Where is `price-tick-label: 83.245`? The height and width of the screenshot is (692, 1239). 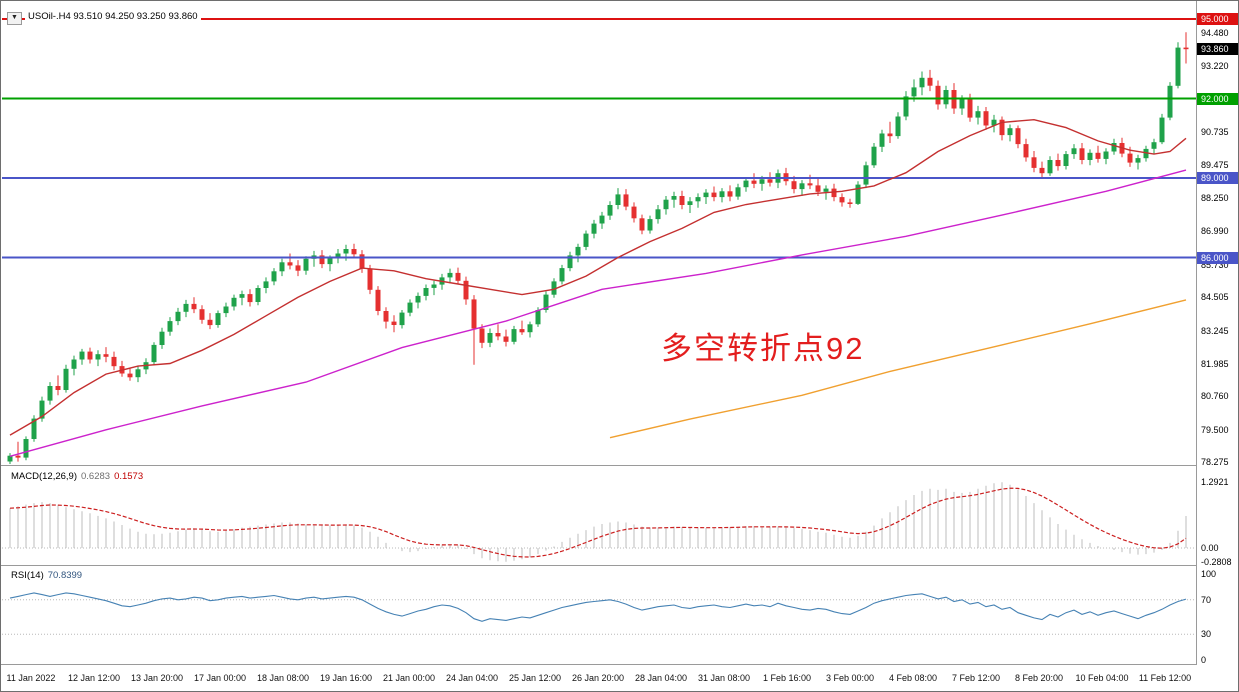 price-tick-label: 83.245 is located at coordinates (1215, 331).